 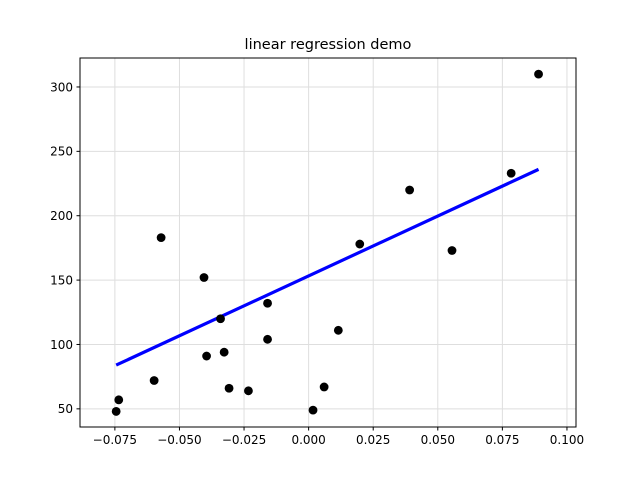 I want to click on x-tick-label: −0.050, so click(x=179, y=440).